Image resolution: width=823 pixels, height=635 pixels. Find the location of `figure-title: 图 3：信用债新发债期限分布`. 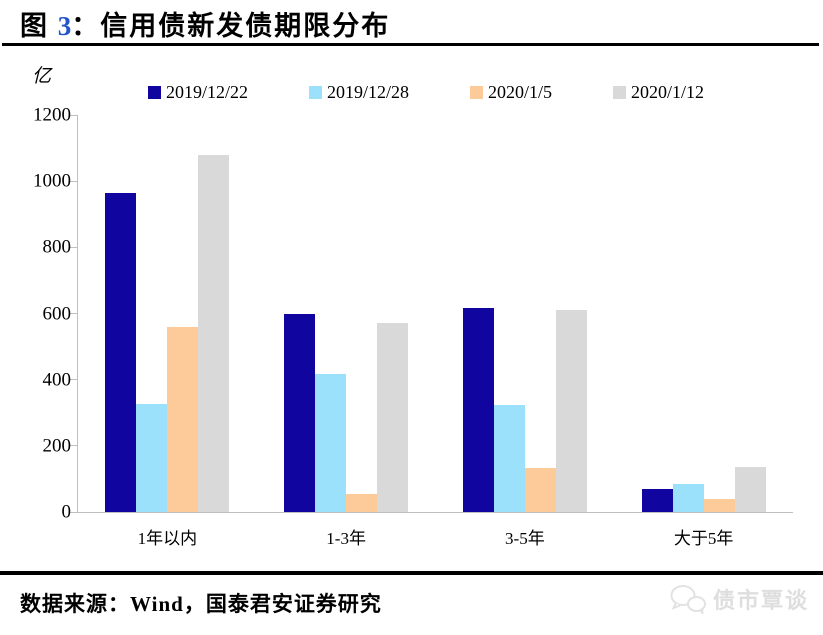

figure-title: 图 3：信用债新发债期限分布 is located at coordinates (205, 23).